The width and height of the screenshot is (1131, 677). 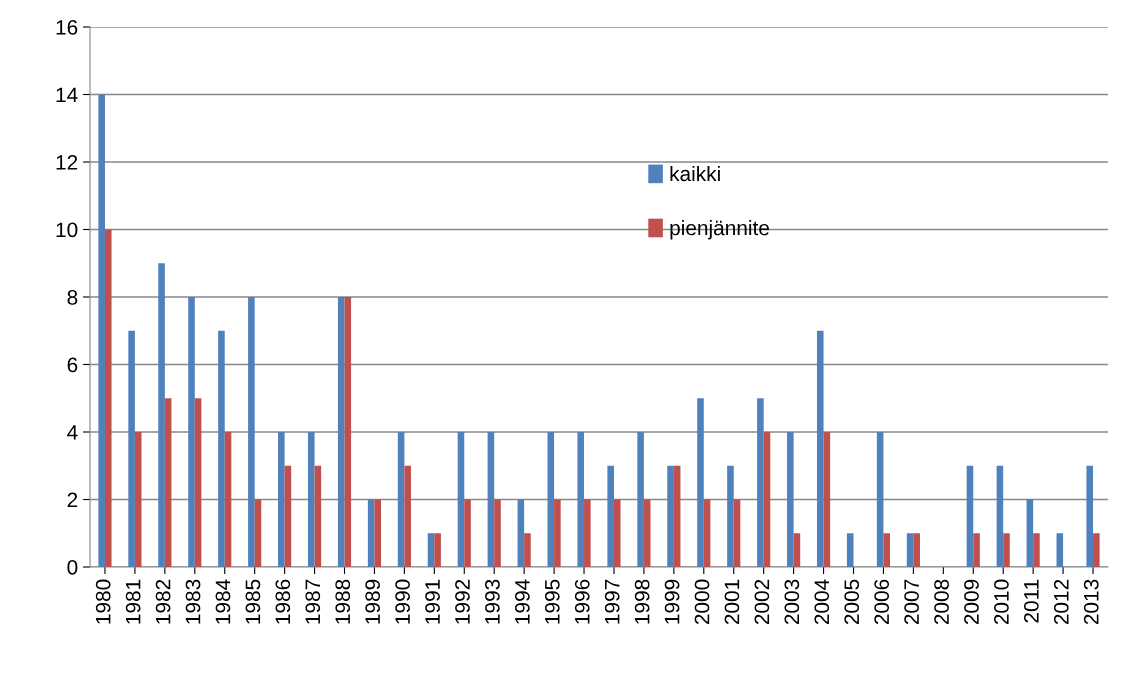 I want to click on x-tick-label: 2002, so click(x=762, y=602).